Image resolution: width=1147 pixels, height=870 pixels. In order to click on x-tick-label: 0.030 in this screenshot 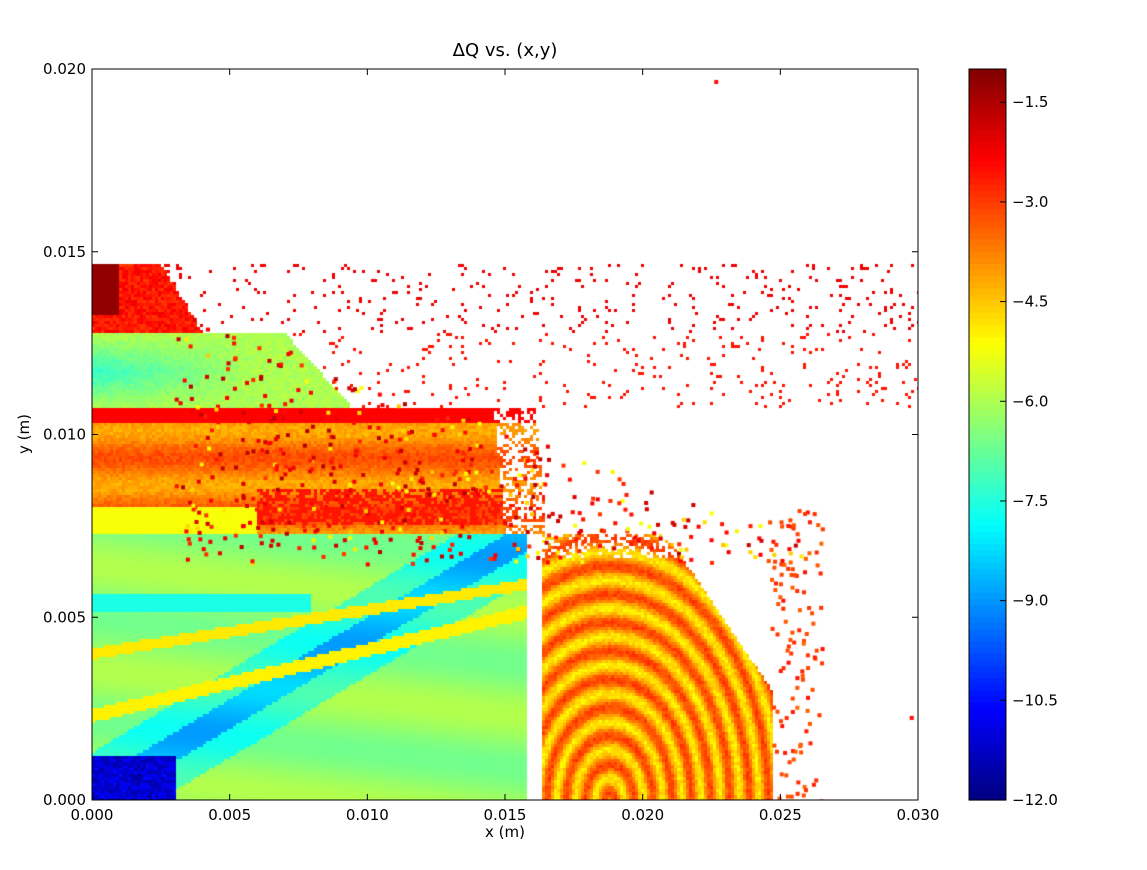, I will do `click(918, 815)`.